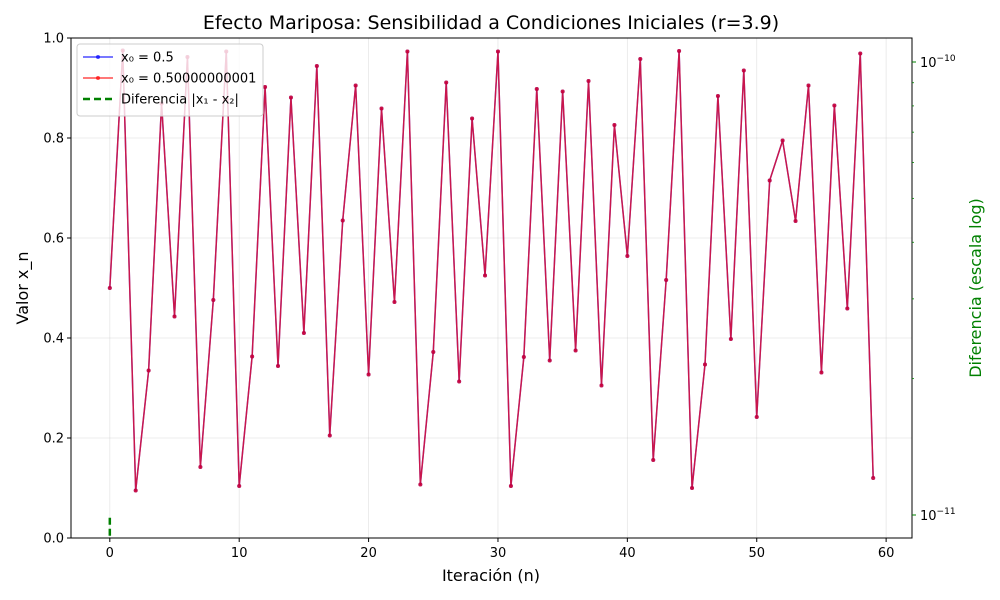 The image size is (1000, 600). What do you see at coordinates (368, 553) in the screenshot?
I see `x-tick-label: 20` at bounding box center [368, 553].